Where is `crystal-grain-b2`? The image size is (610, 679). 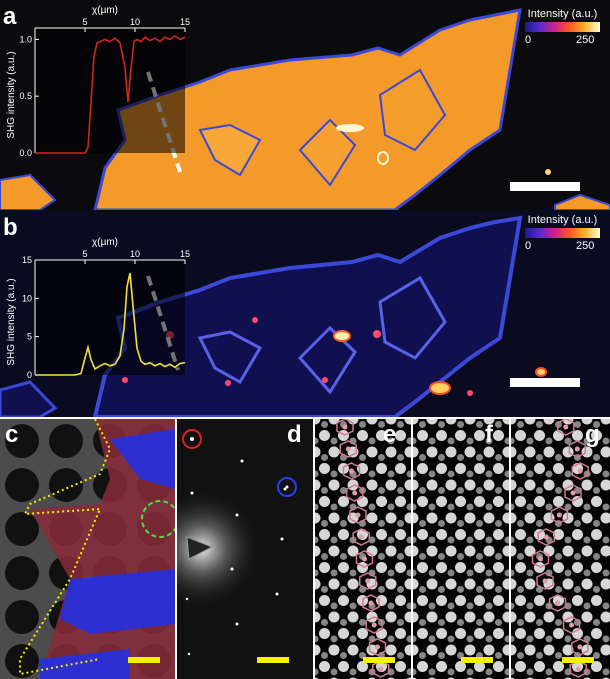
crystal-grain-b2 is located at coordinates (327, 360).